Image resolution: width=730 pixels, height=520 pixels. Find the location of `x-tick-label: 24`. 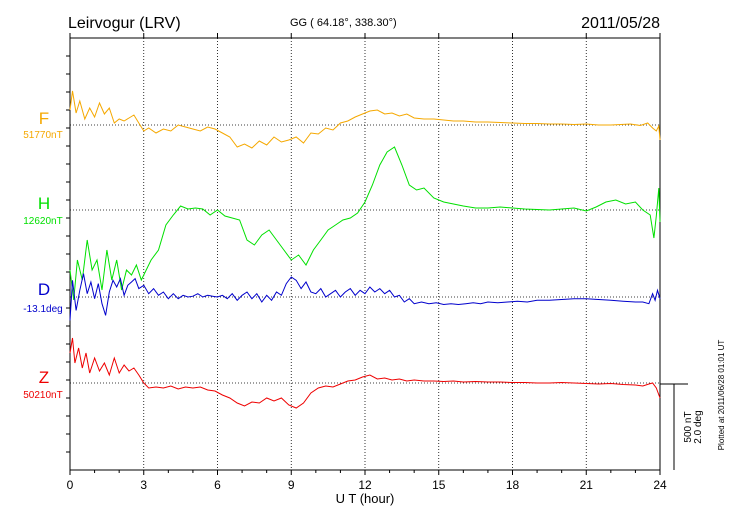

x-tick-label: 24 is located at coordinates (660, 485).